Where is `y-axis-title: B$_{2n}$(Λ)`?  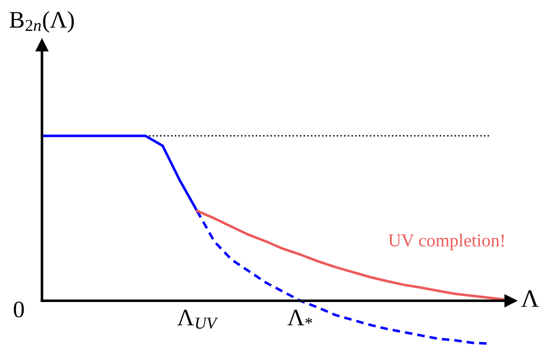
y-axis-title: B$_{2n}$(Λ) is located at coordinates (42, 22).